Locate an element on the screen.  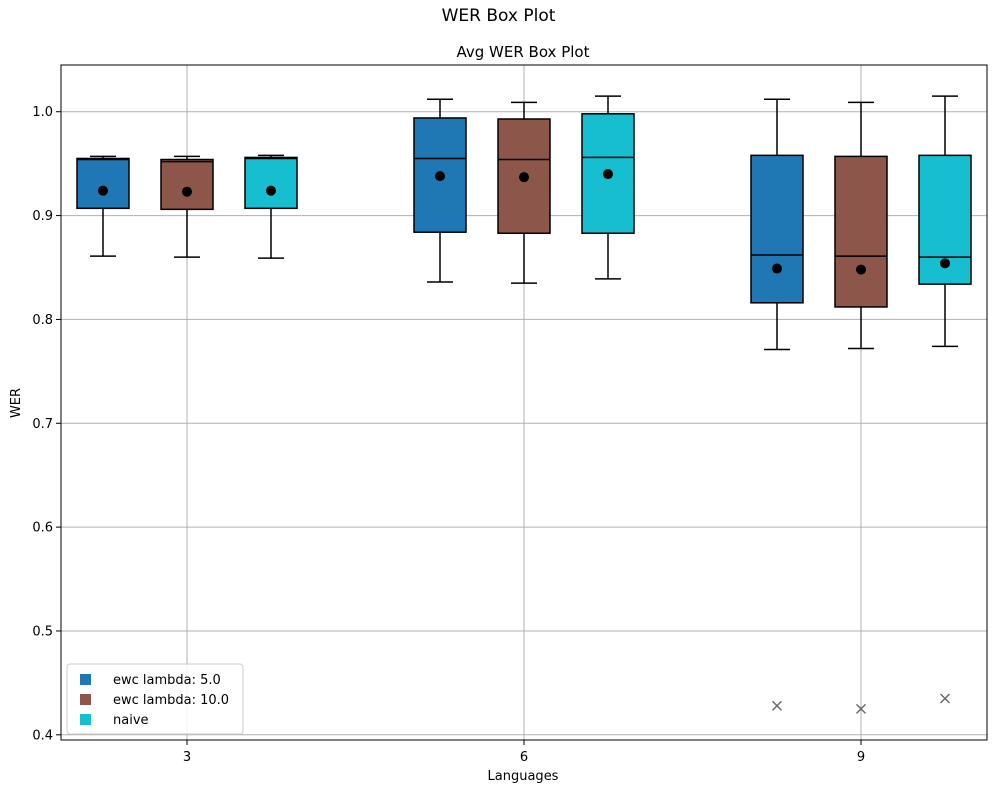
x-tick-label: 9 is located at coordinates (861, 757).